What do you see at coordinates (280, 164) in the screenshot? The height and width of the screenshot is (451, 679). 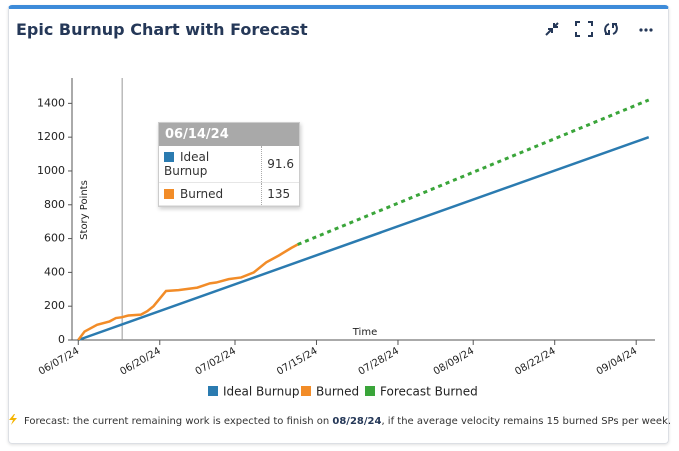 I see `tooltip-value: 91.6` at bounding box center [280, 164].